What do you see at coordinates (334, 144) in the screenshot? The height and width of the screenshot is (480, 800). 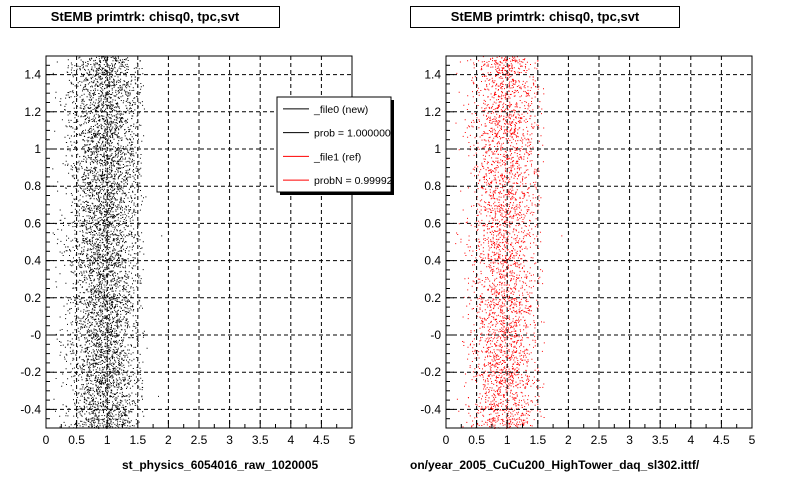 I see `legend-box` at bounding box center [334, 144].